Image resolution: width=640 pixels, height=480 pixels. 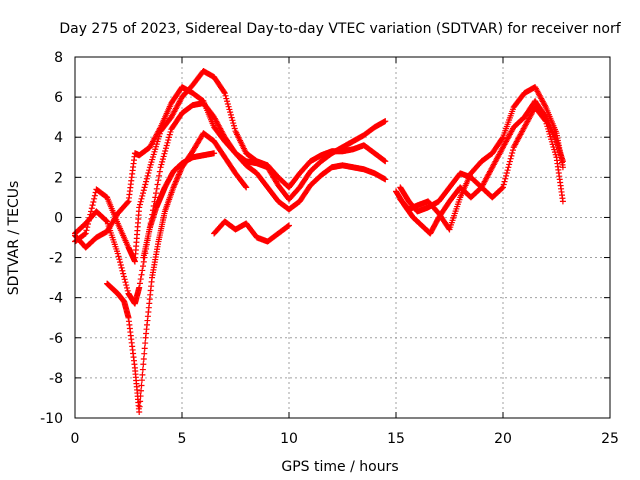 I want to click on y-tick-label: 0, so click(x=58, y=218).